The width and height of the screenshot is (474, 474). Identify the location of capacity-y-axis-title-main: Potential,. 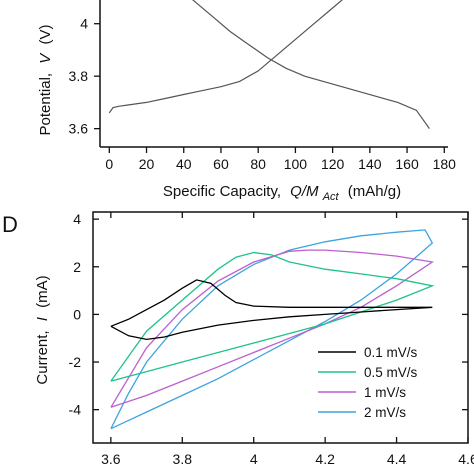
(45, 104).